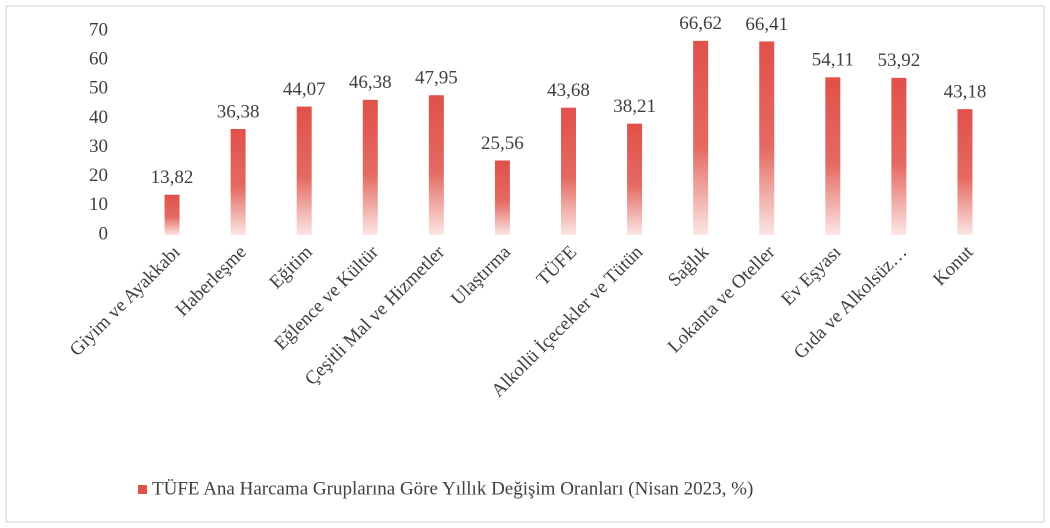 This screenshot has width=1050, height=528. Describe the element at coordinates (899, 60) in the screenshot. I see `data-label: 53,92` at that location.